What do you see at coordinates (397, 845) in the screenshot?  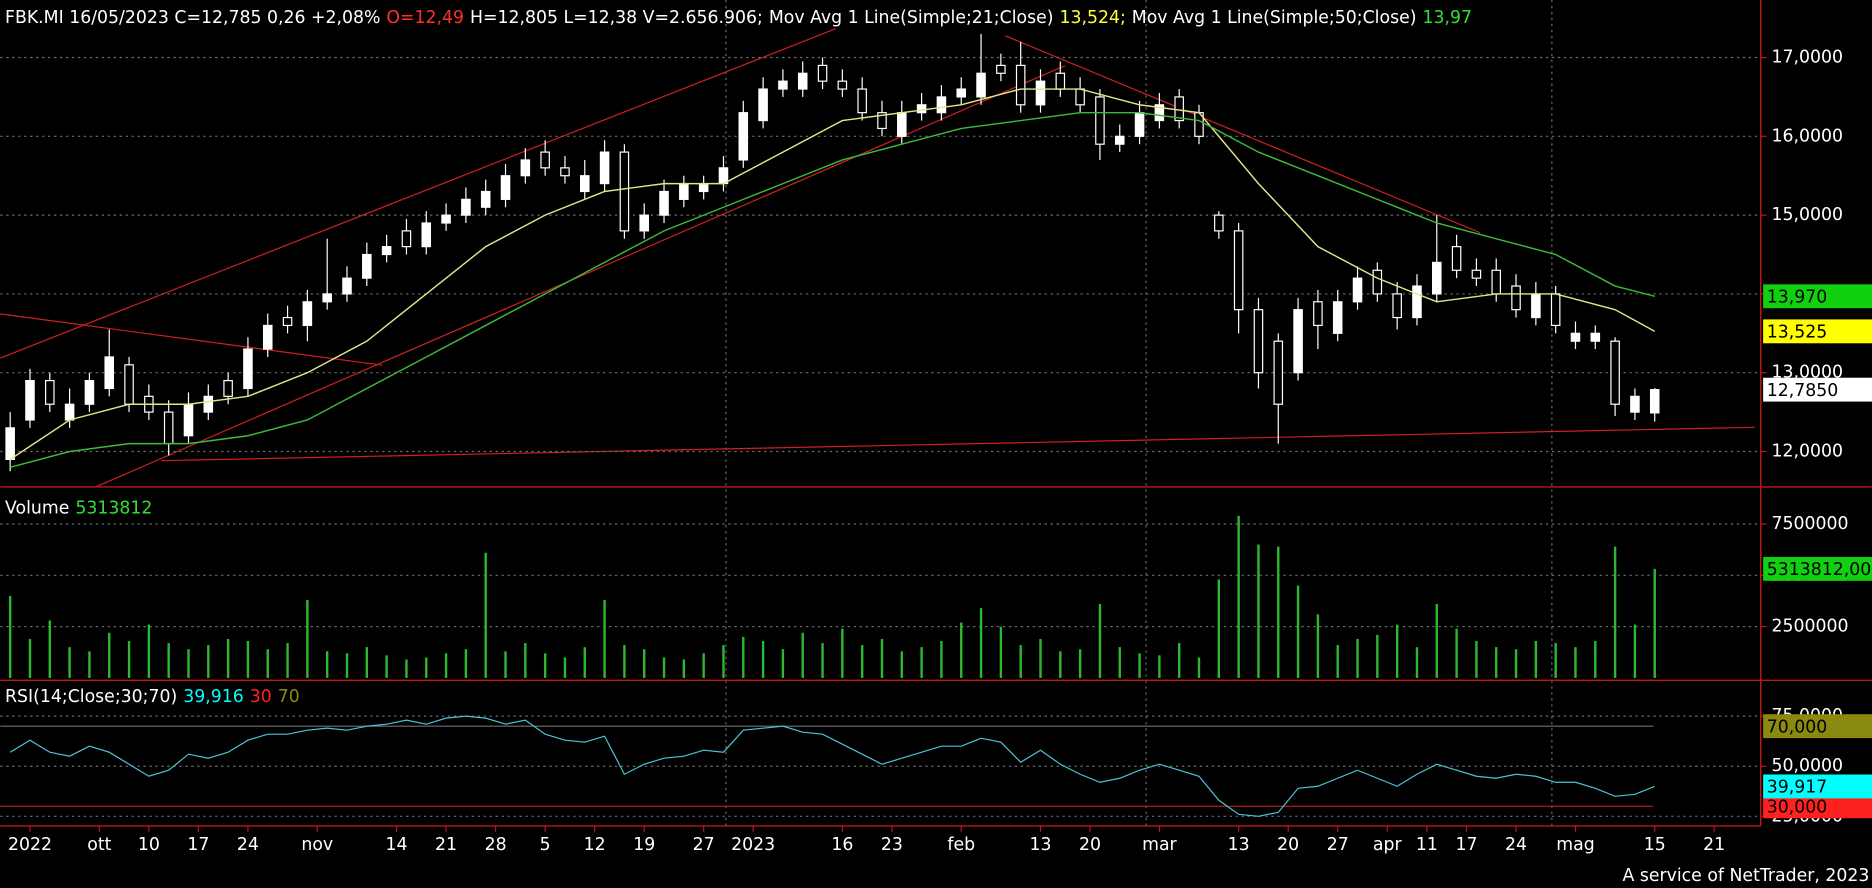 I see `x-tick-label: 14` at bounding box center [397, 845].